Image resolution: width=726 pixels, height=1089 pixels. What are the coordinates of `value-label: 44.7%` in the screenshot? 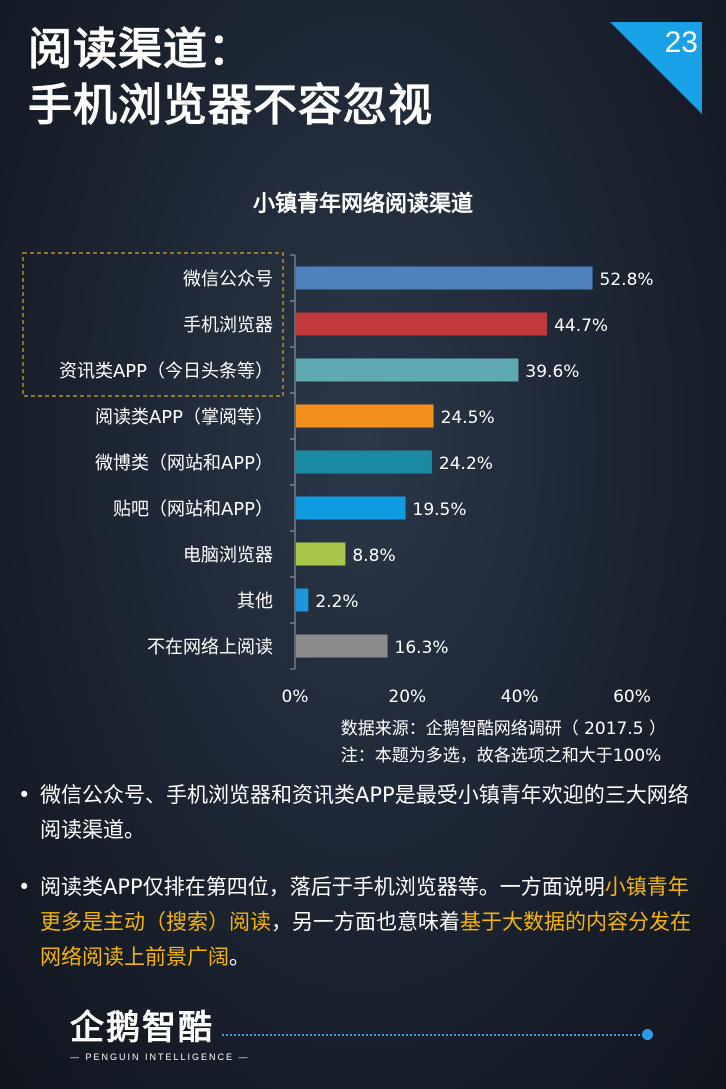 It's located at (581, 326).